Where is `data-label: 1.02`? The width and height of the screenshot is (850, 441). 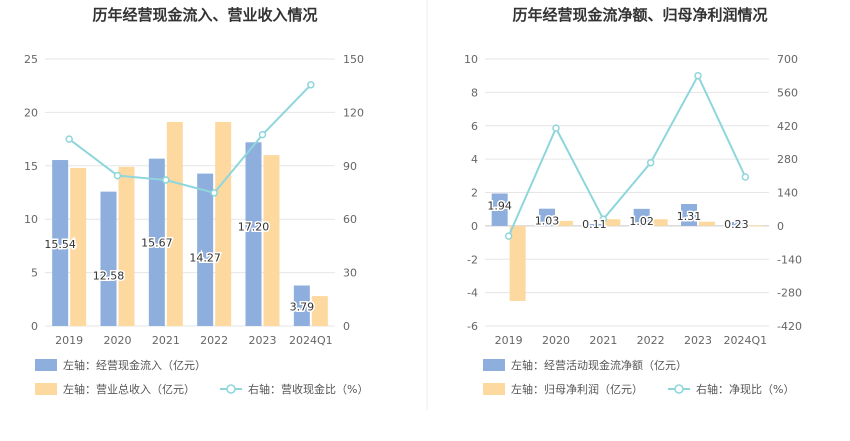 data-label: 1.02 is located at coordinates (641, 221).